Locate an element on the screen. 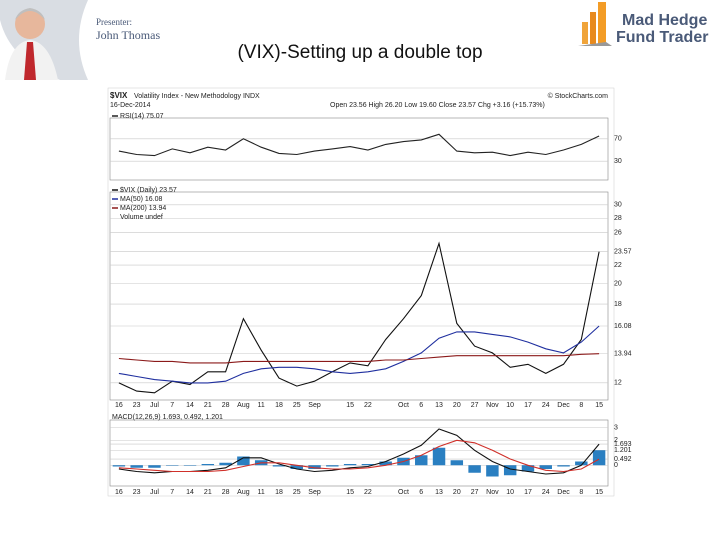  y-tick-label: 12 is located at coordinates (618, 383).